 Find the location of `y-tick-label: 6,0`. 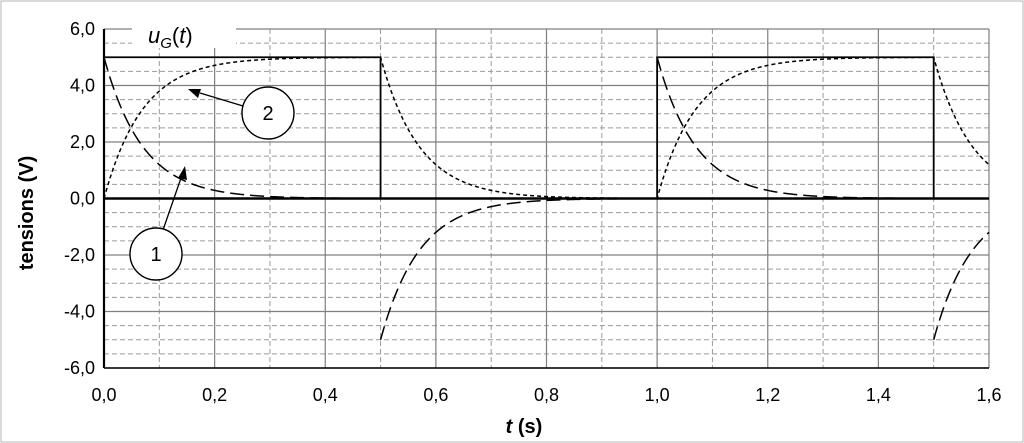

y-tick-label: 6,0 is located at coordinates (82, 29).